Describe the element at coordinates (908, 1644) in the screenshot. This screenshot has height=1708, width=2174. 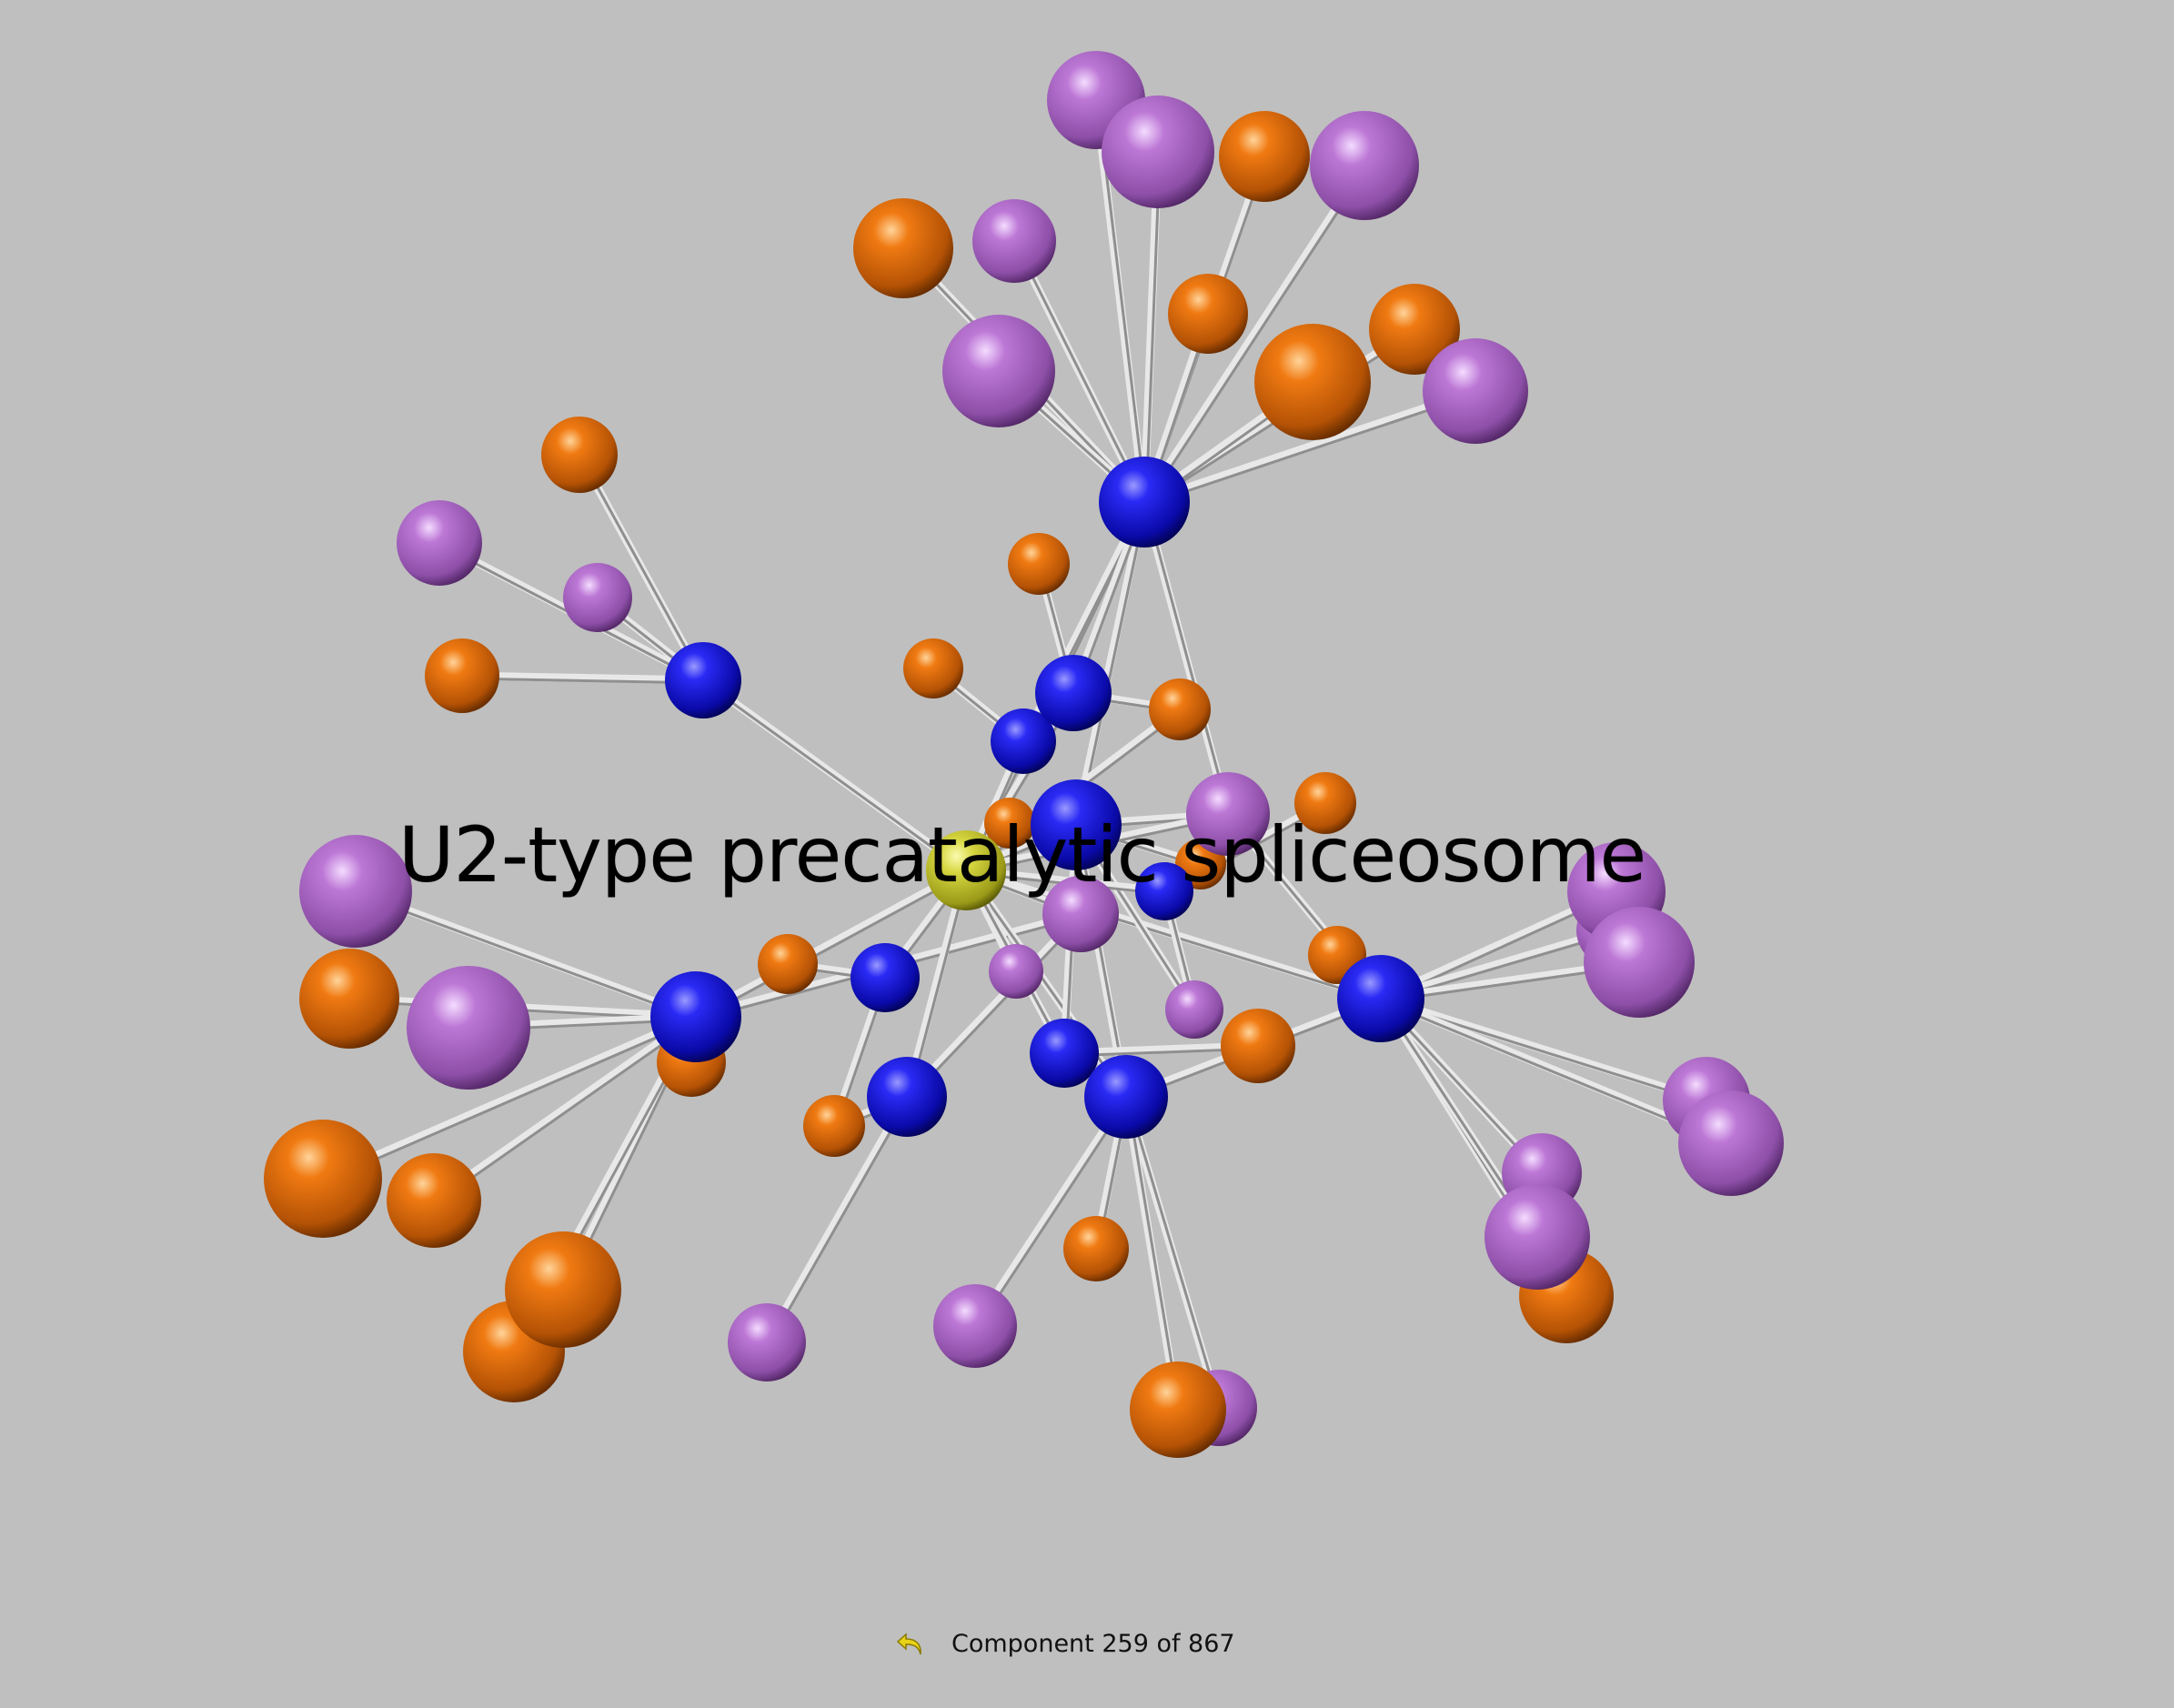
I see `undo-arrow-icon` at that location.